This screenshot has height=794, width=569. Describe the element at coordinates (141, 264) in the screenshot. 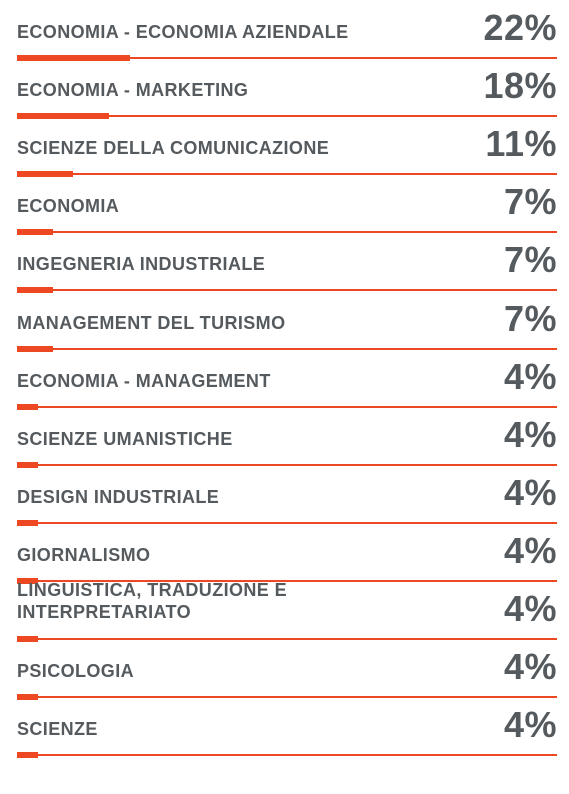

I see `category-label: INGEGNERIA INDUSTRIALE` at that location.